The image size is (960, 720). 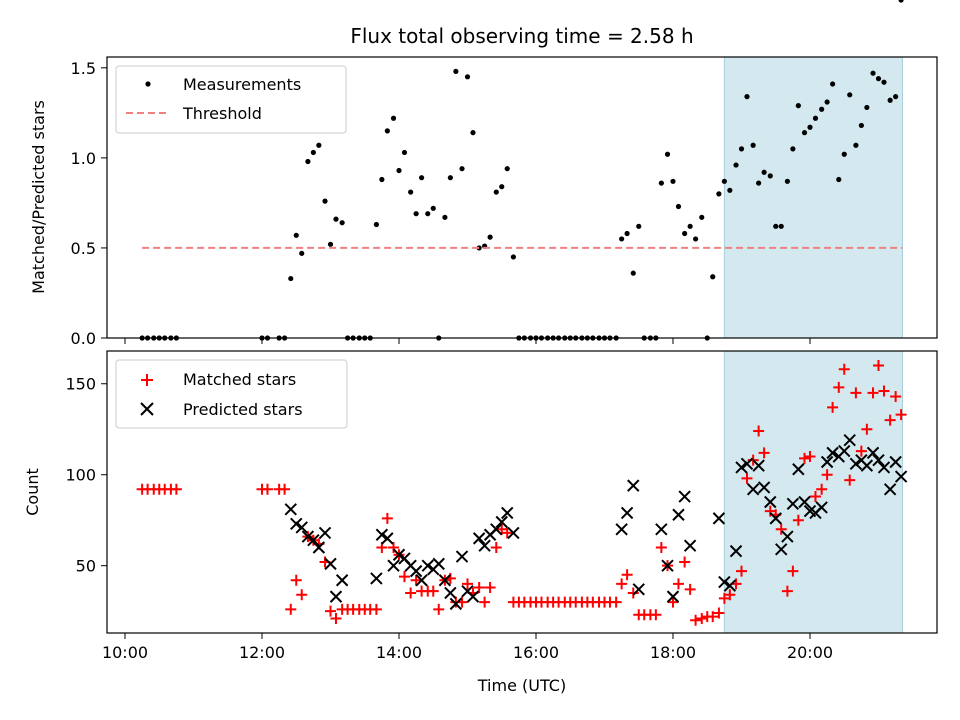 I want to click on top-panel-y-ticks: 0.0 0.5 1.0 1.5, so click(x=89, y=203).